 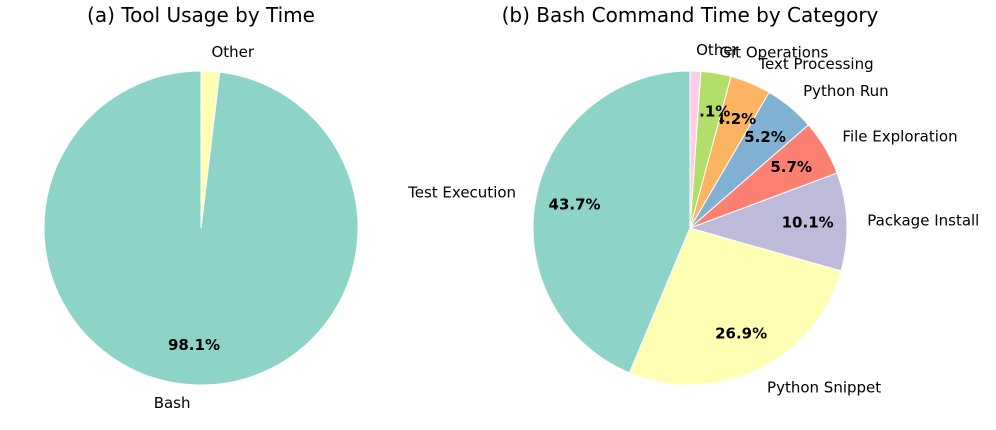 What do you see at coordinates (690, 15) in the screenshot?
I see `chart-b-title: (b) Bash Command Time by Category` at bounding box center [690, 15].